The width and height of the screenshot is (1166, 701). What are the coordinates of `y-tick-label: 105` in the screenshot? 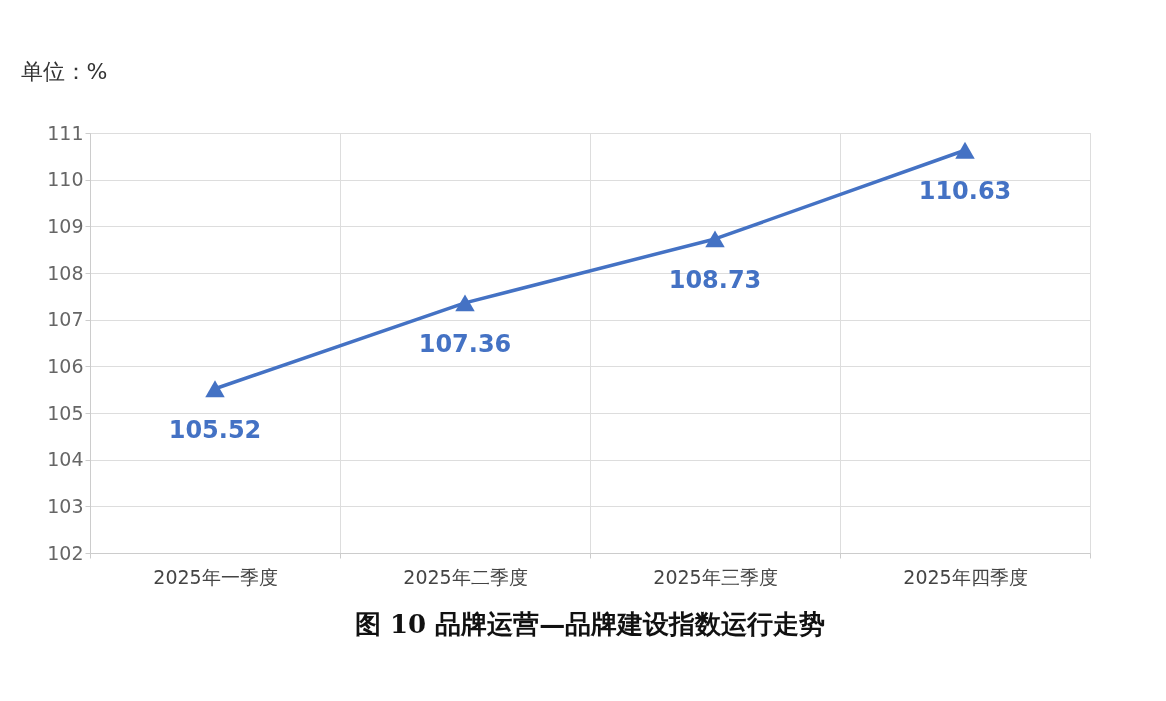 It's located at (65, 412).